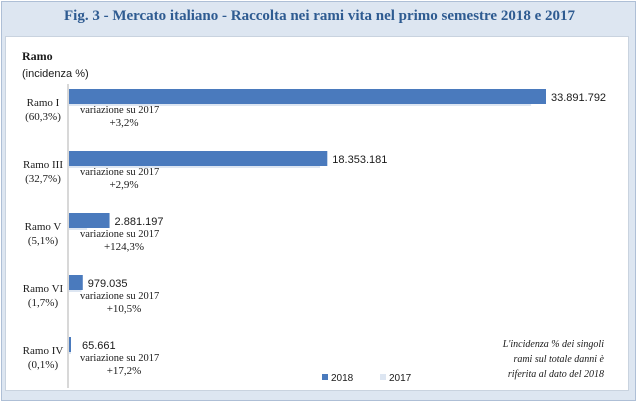 The image size is (639, 403). I want to click on legend: 2018 2017, so click(367, 378).